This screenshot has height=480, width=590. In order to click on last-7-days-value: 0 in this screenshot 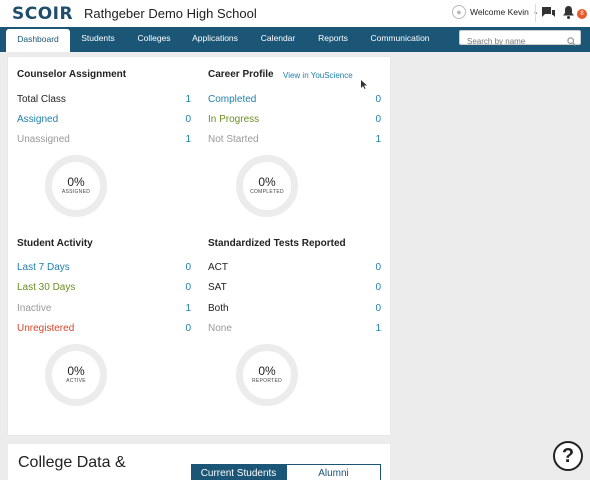, I will do `click(188, 267)`.